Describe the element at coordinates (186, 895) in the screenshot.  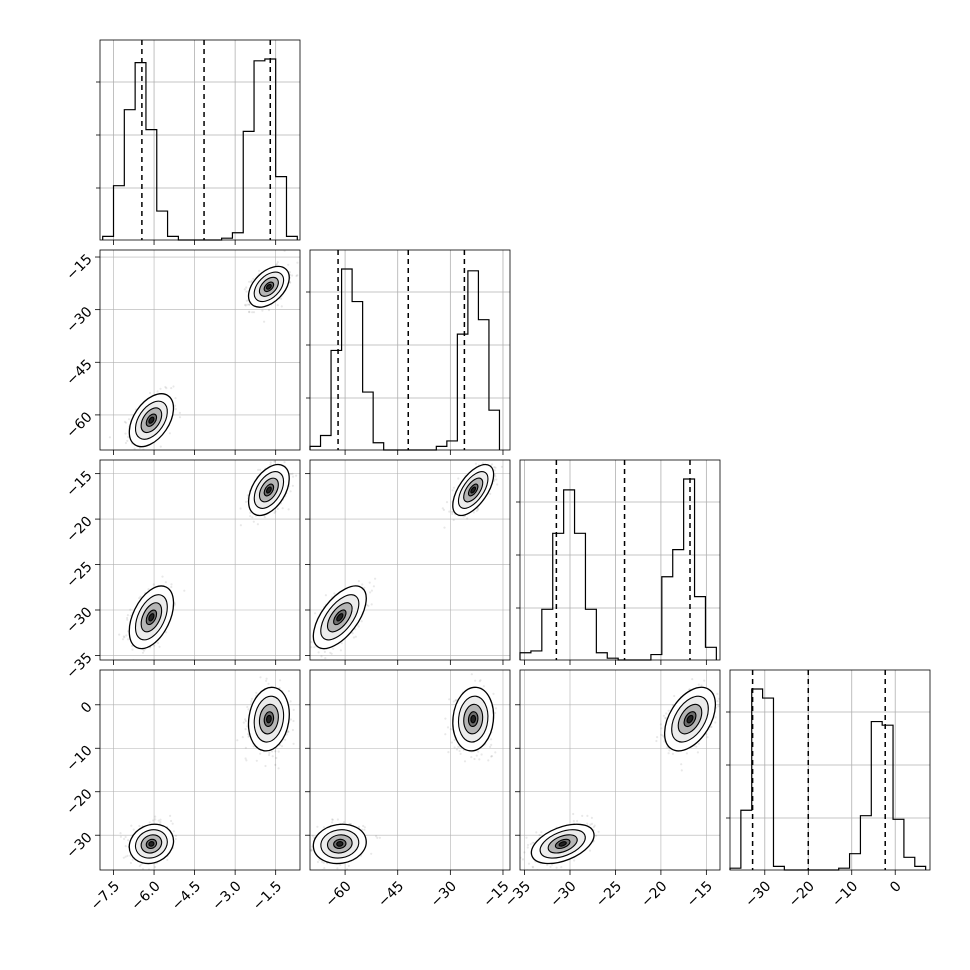
I see `x-tick-label: −4.5` at that location.